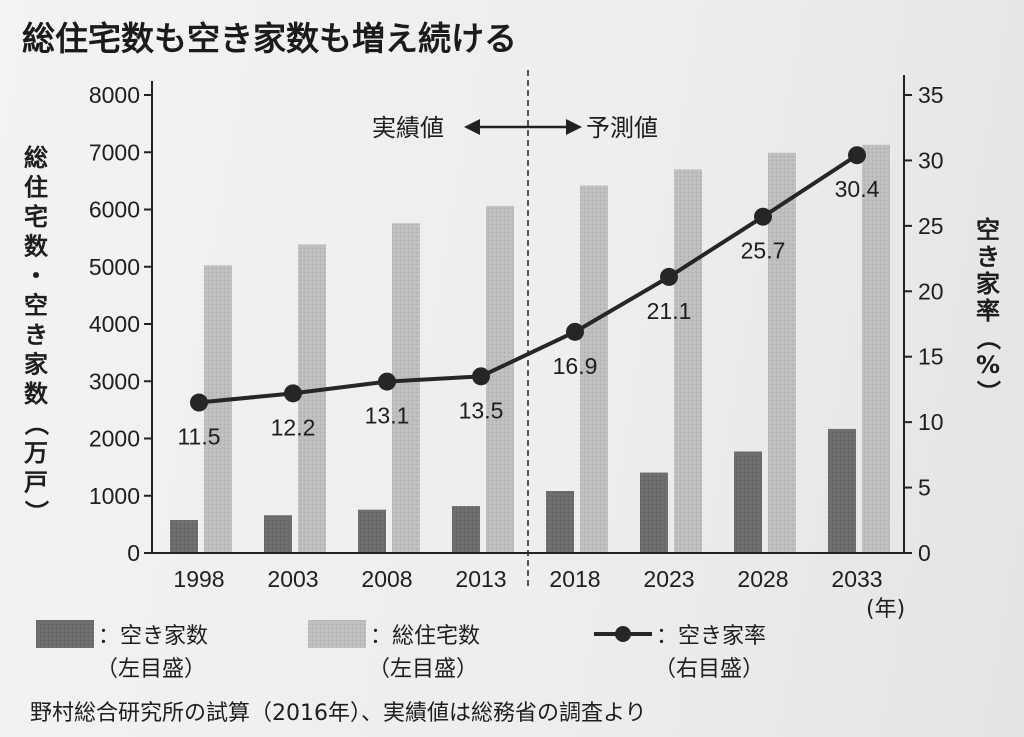  What do you see at coordinates (623, 634) in the screenshot?
I see `legend-dot` at bounding box center [623, 634].